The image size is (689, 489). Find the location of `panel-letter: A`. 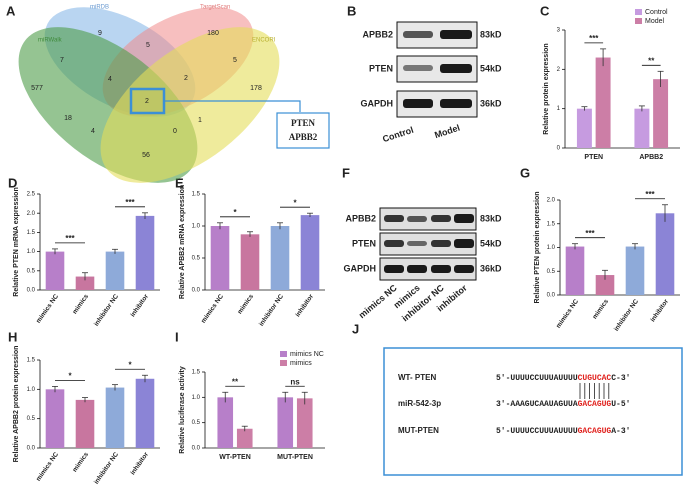

panel-letter: A is located at coordinates (11, 10).